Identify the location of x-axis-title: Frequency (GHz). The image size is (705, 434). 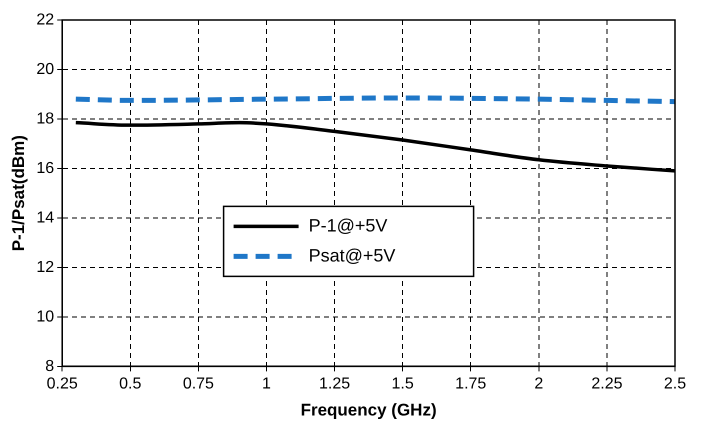
(368, 410).